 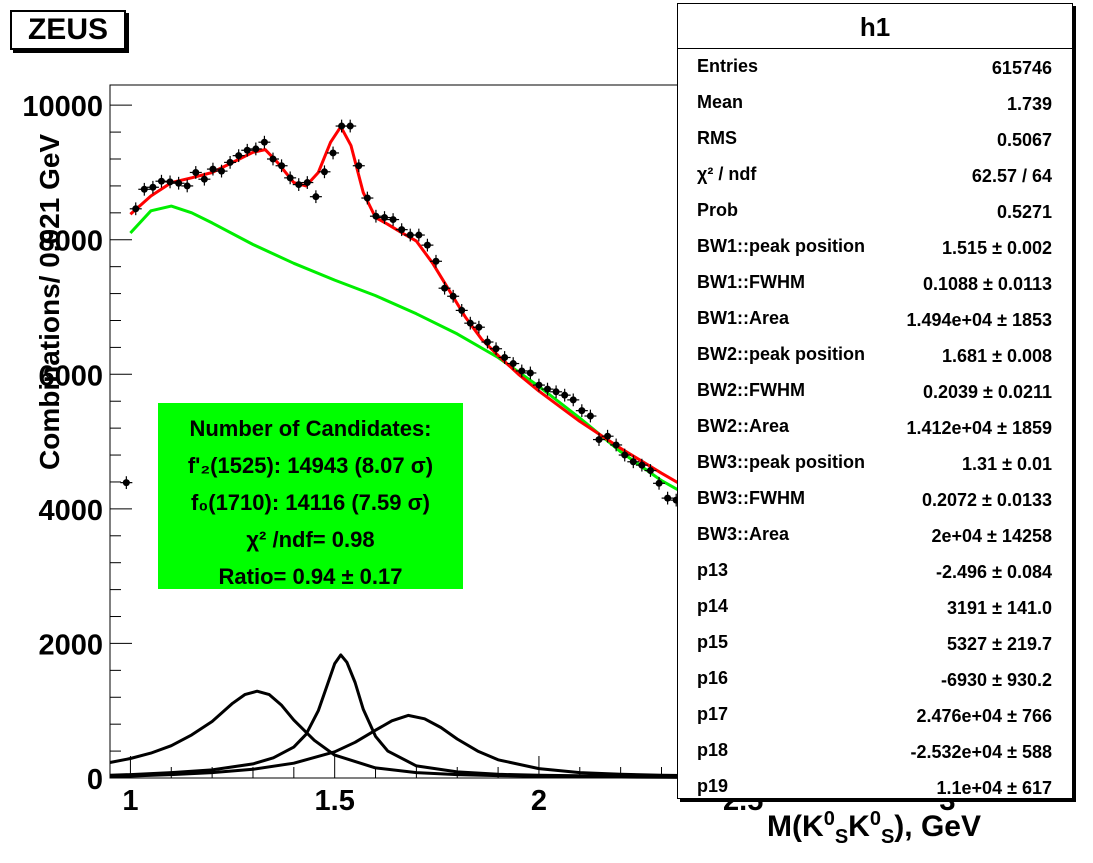 What do you see at coordinates (875, 247) in the screenshot?
I see `stats-row: BW1::peak position 1.515 ± 0.002` at bounding box center [875, 247].